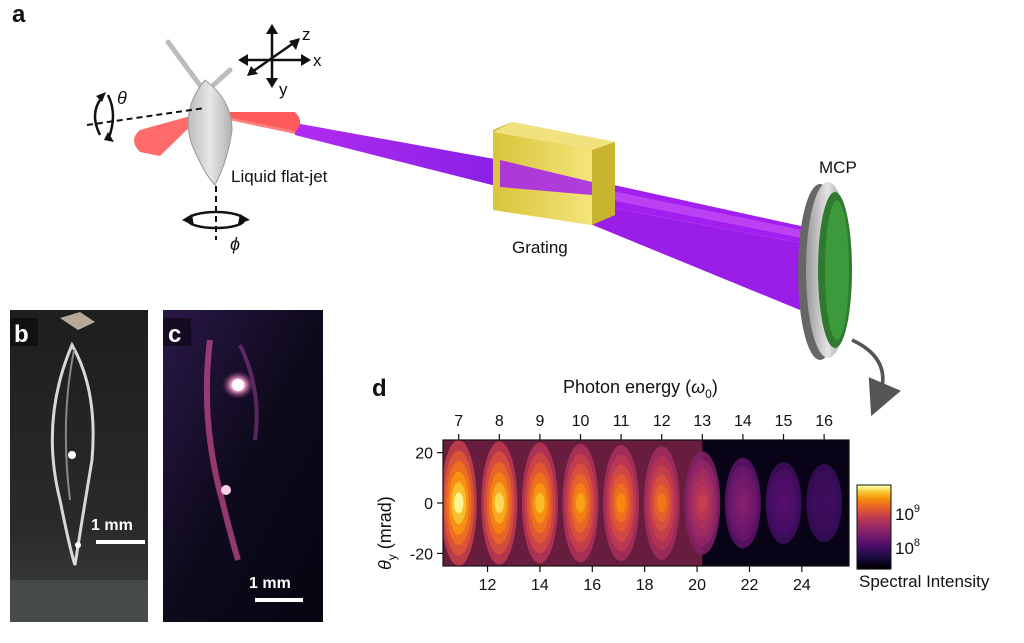 This screenshot has width=1024, height=643. I want to click on y-tick-label: 20, so click(424, 454).